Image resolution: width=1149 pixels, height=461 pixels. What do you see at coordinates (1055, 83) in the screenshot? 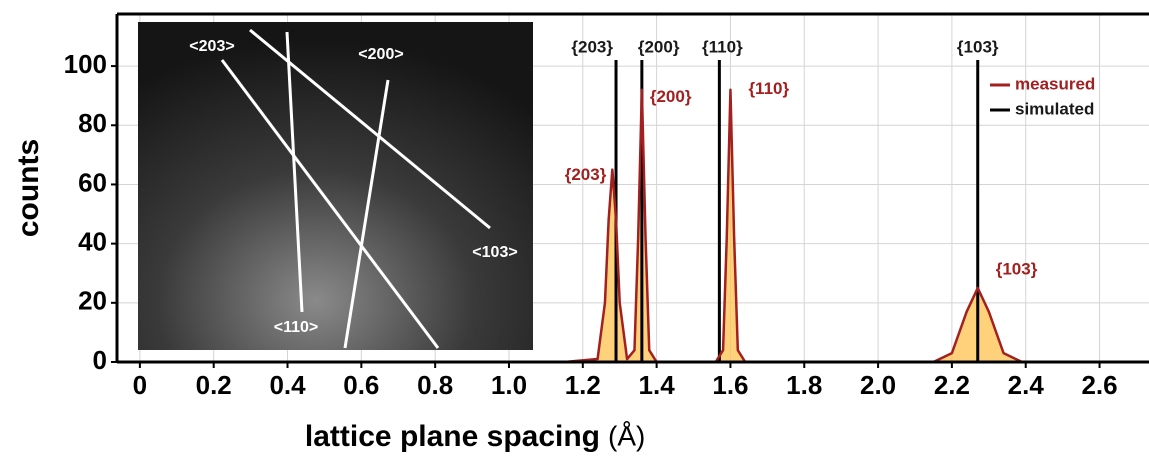
I see `legend-label: measured` at bounding box center [1055, 83].